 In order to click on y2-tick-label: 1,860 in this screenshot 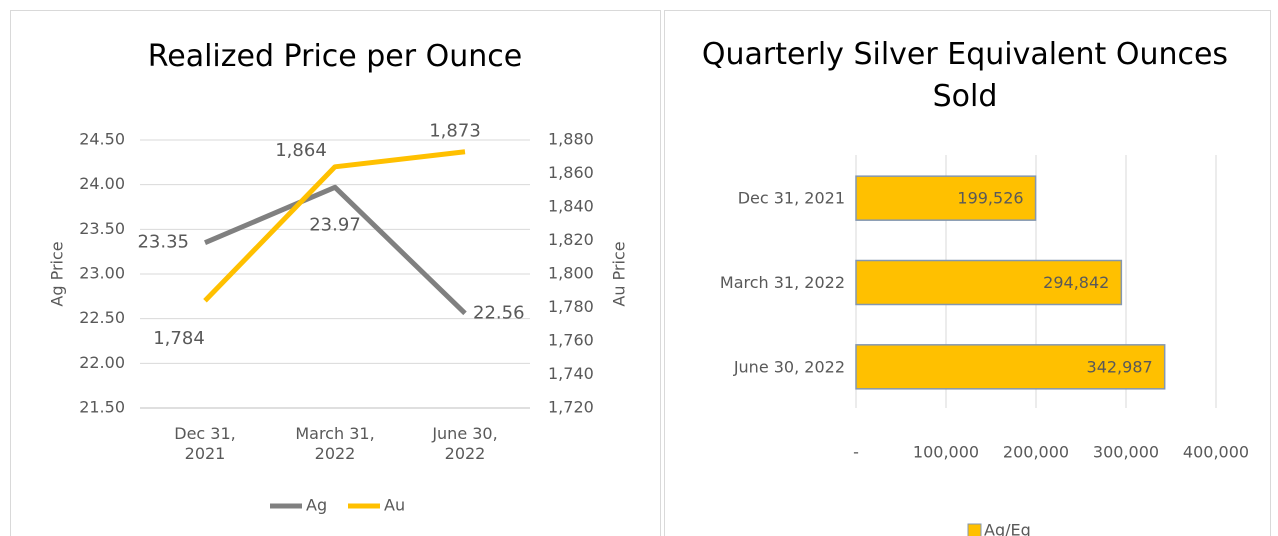, I will do `click(571, 172)`.